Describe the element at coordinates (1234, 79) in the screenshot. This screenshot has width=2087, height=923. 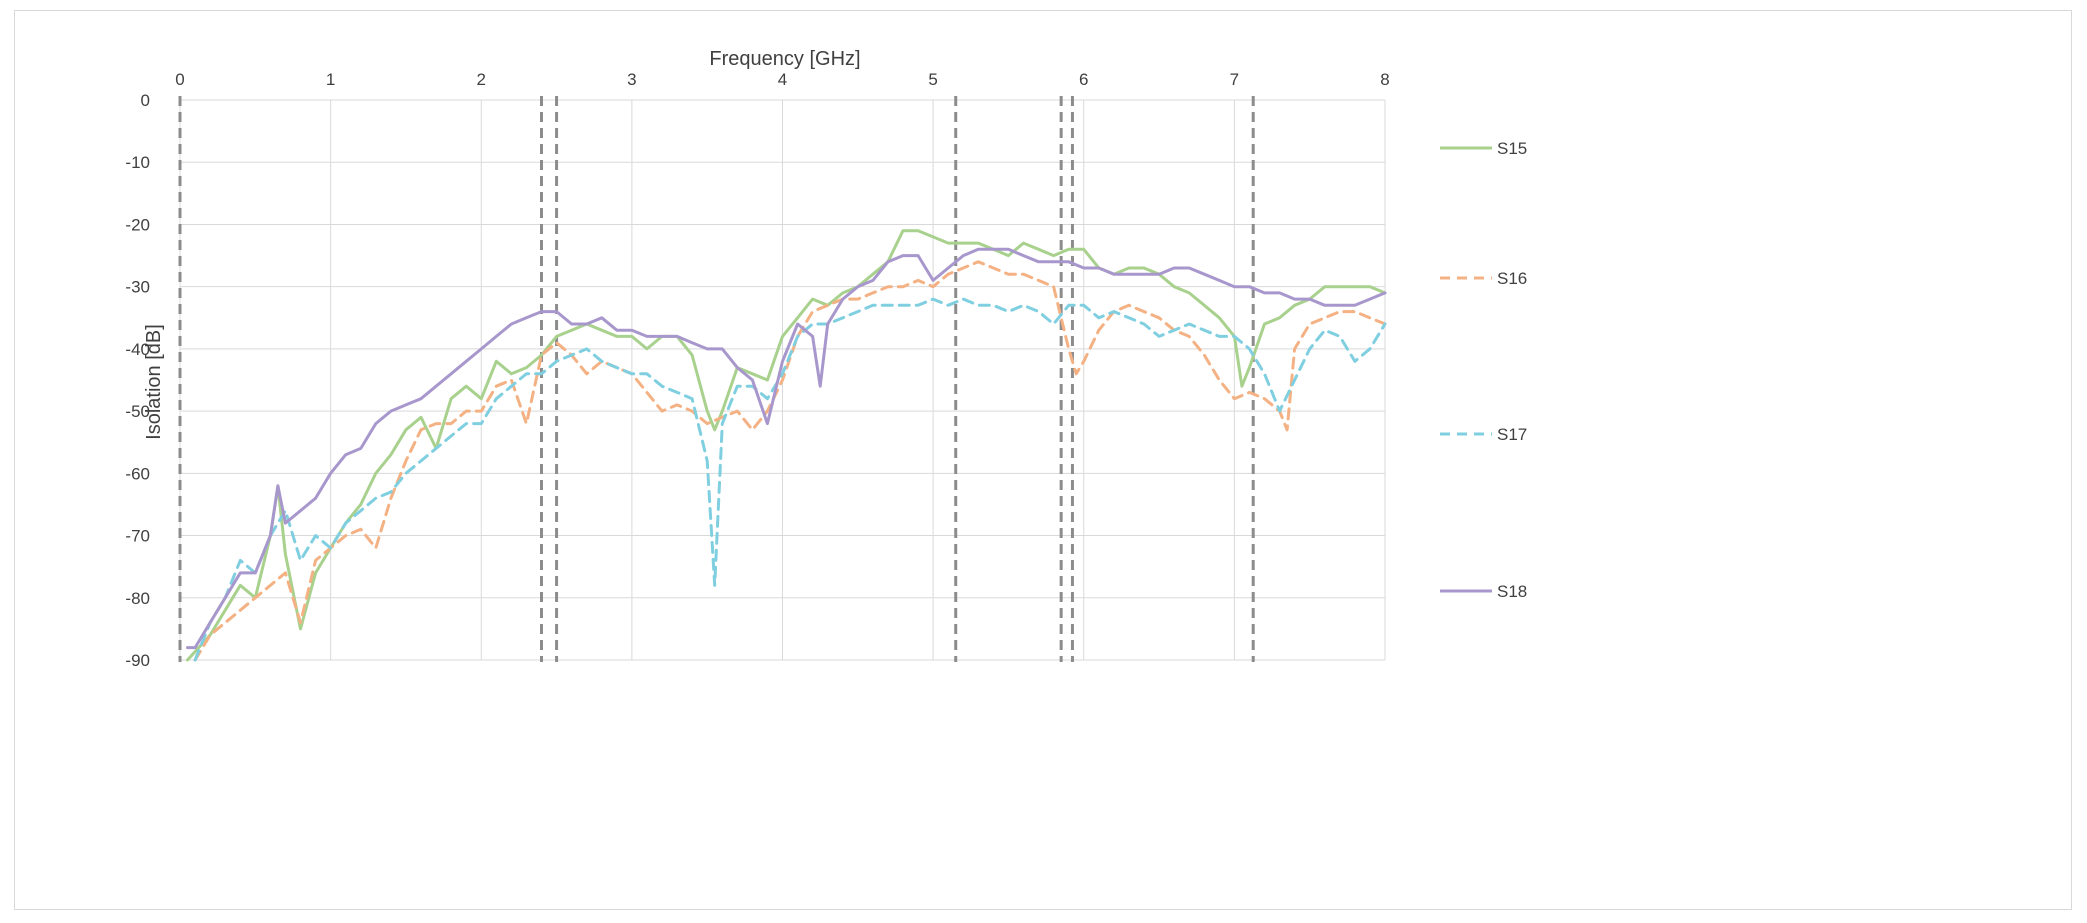
I see `x-tick-label: 7` at that location.